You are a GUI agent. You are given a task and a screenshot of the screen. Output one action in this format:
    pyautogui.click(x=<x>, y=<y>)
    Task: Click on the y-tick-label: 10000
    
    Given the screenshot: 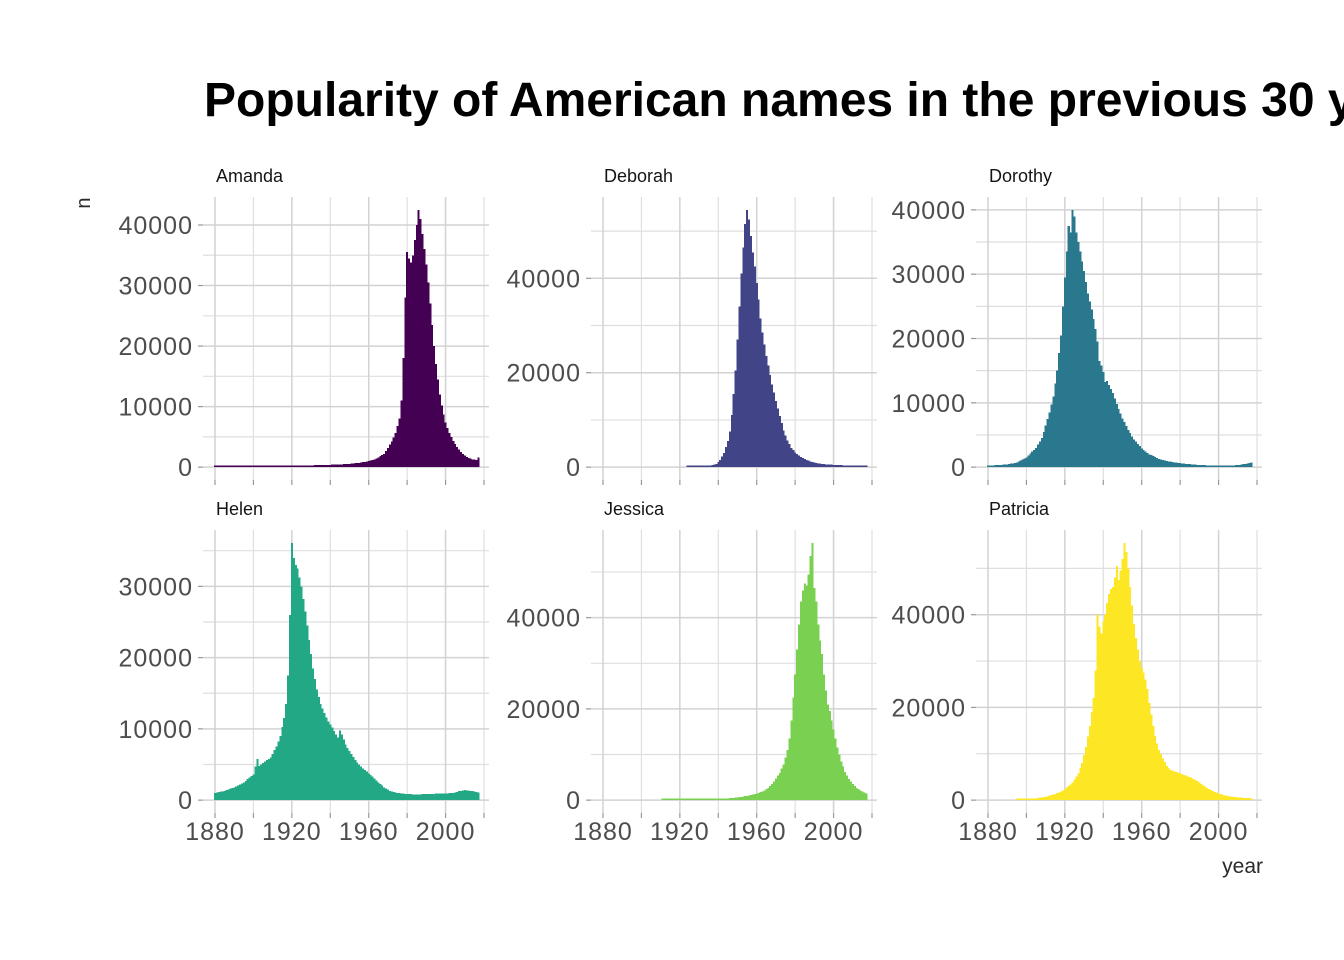 What is the action you would take?
    pyautogui.click(x=155, y=408)
    